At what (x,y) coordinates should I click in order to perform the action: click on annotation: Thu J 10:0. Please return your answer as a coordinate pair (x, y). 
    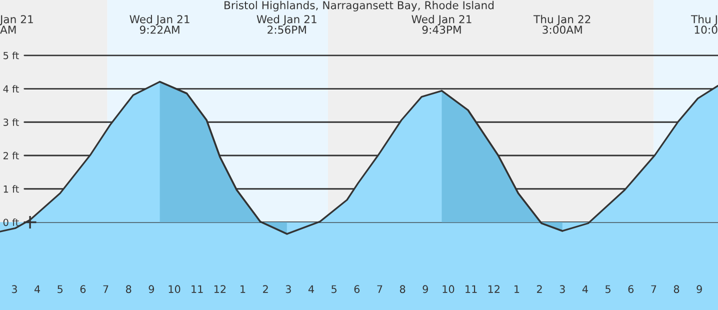
    Looking at the image, I should click on (704, 24).